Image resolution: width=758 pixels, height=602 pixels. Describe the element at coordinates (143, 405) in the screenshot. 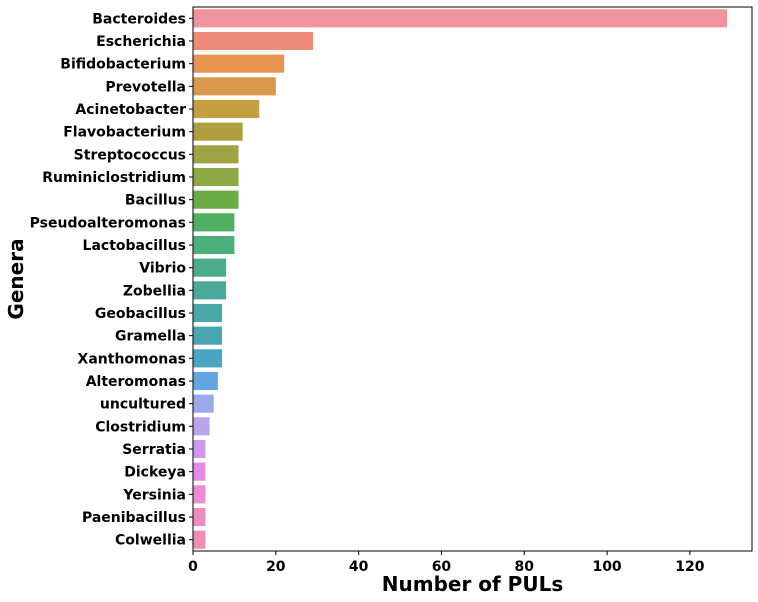

I see `y-tick-label: uncultured` at that location.